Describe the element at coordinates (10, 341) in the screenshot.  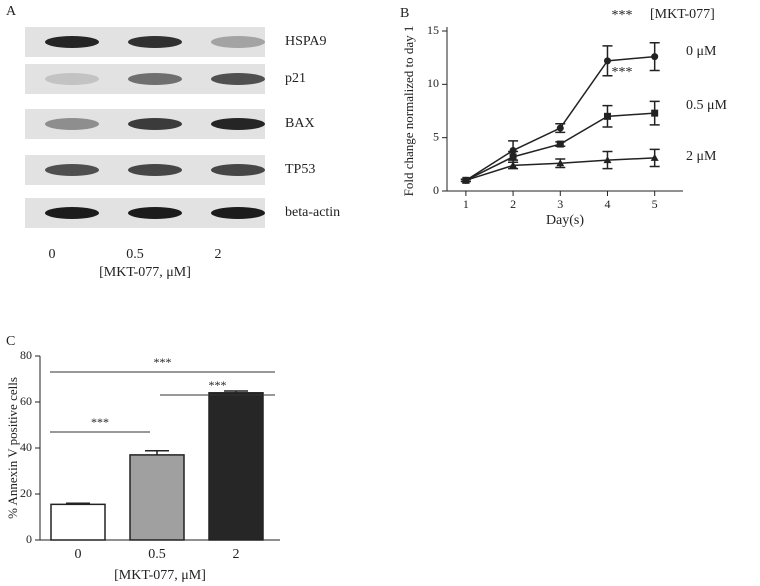
I see `panel-label: C` at that location.